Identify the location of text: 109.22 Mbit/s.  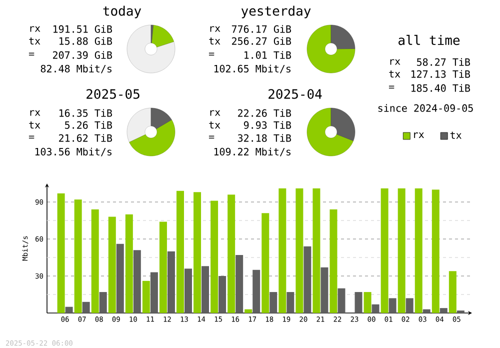
(252, 152).